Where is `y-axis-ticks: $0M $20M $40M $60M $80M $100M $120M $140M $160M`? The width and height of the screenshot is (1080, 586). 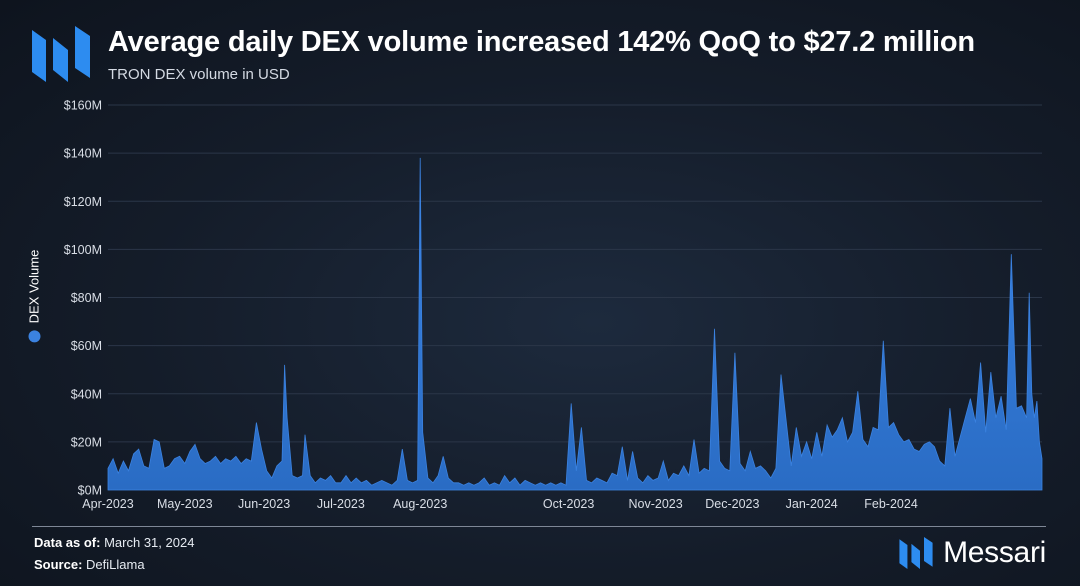
y-axis-ticks: $0M $20M $40M $60M $80M $100M $120M $140M $160M is located at coordinates (83, 298).